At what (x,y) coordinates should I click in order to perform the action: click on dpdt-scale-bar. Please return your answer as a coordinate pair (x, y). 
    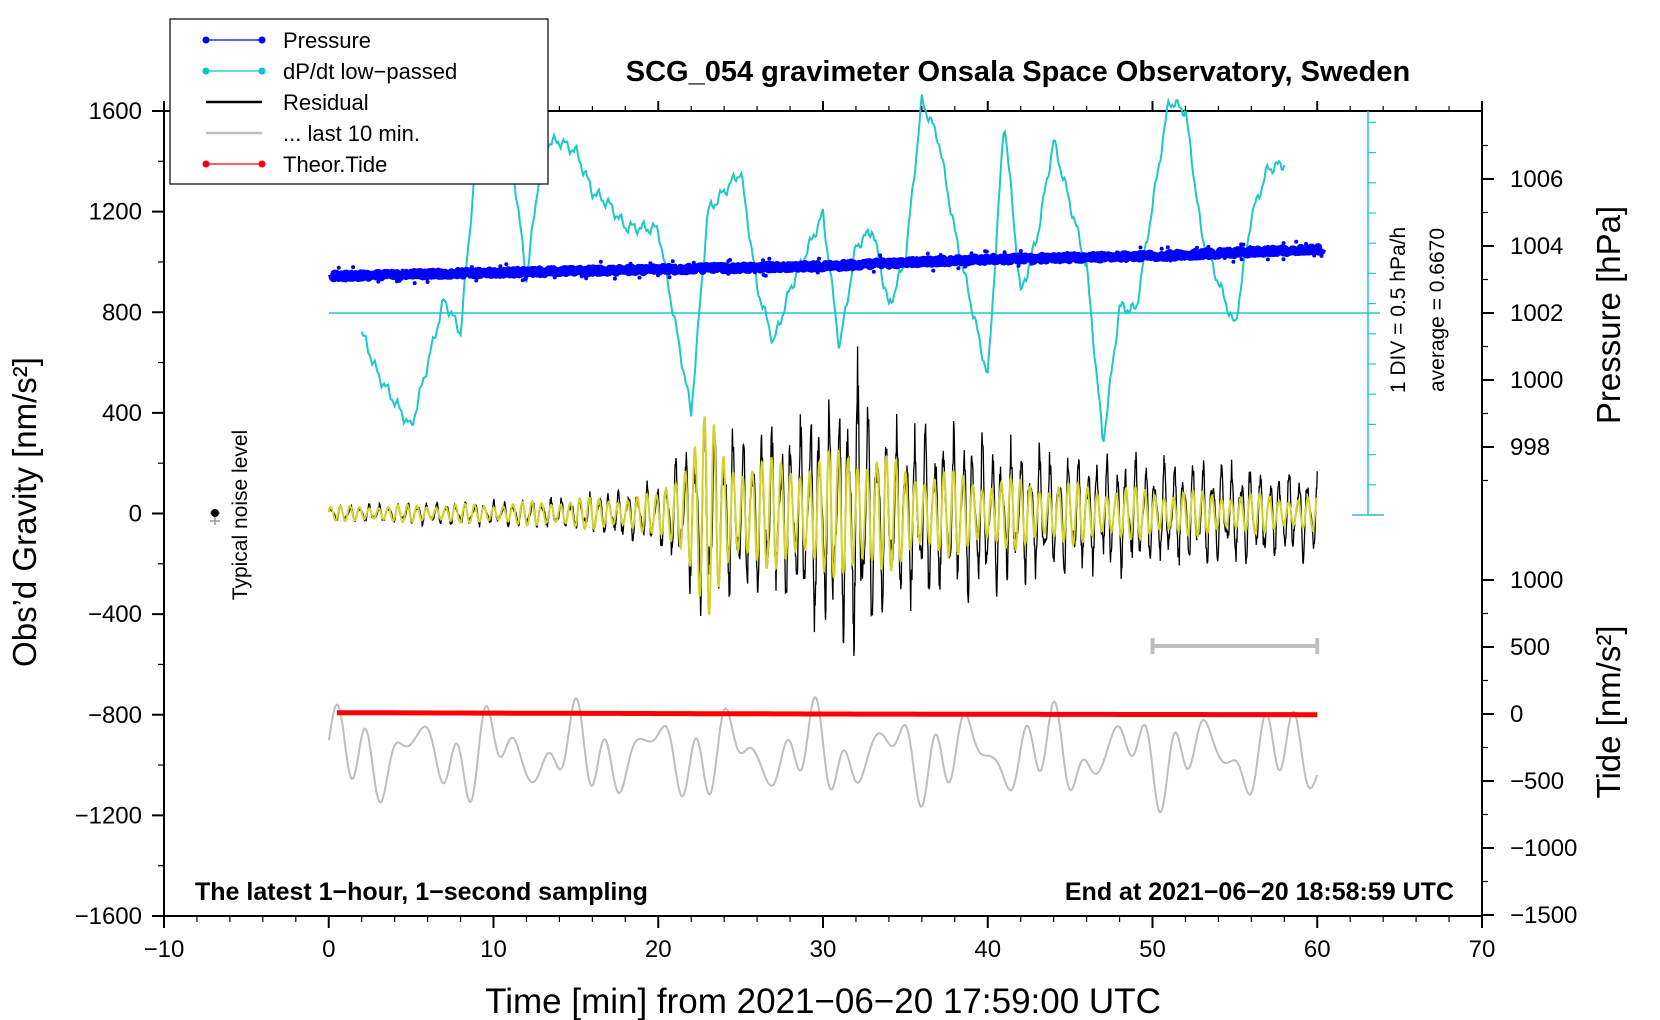
    Looking at the image, I should click on (1368, 313).